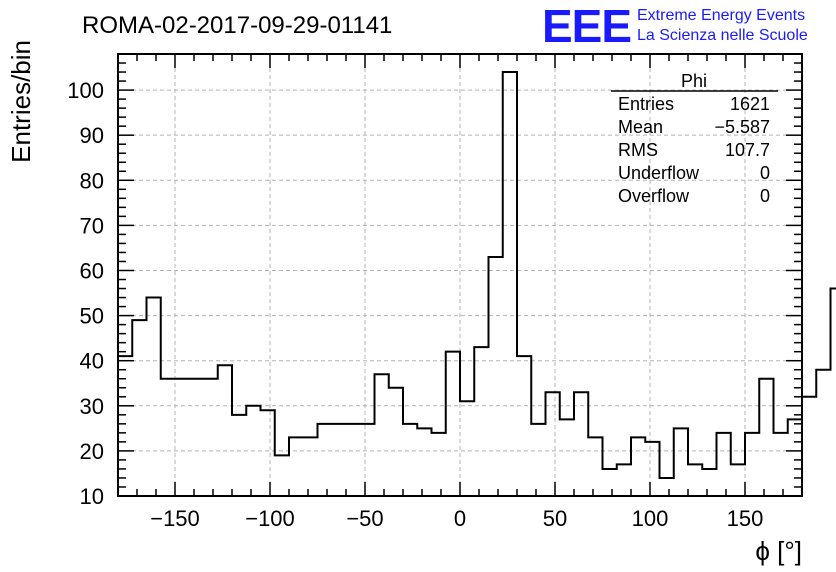  What do you see at coordinates (654, 196) in the screenshot?
I see `stats-row-label: Overflow` at bounding box center [654, 196].